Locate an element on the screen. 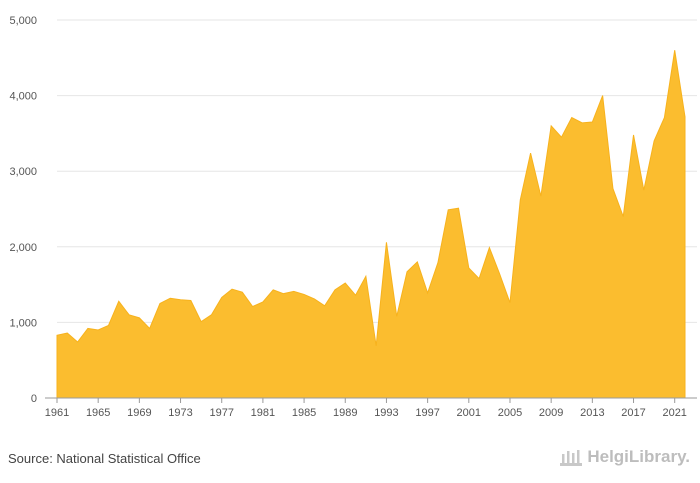 This screenshot has width=700, height=483. x-tick-label: 1989 is located at coordinates (345, 413).